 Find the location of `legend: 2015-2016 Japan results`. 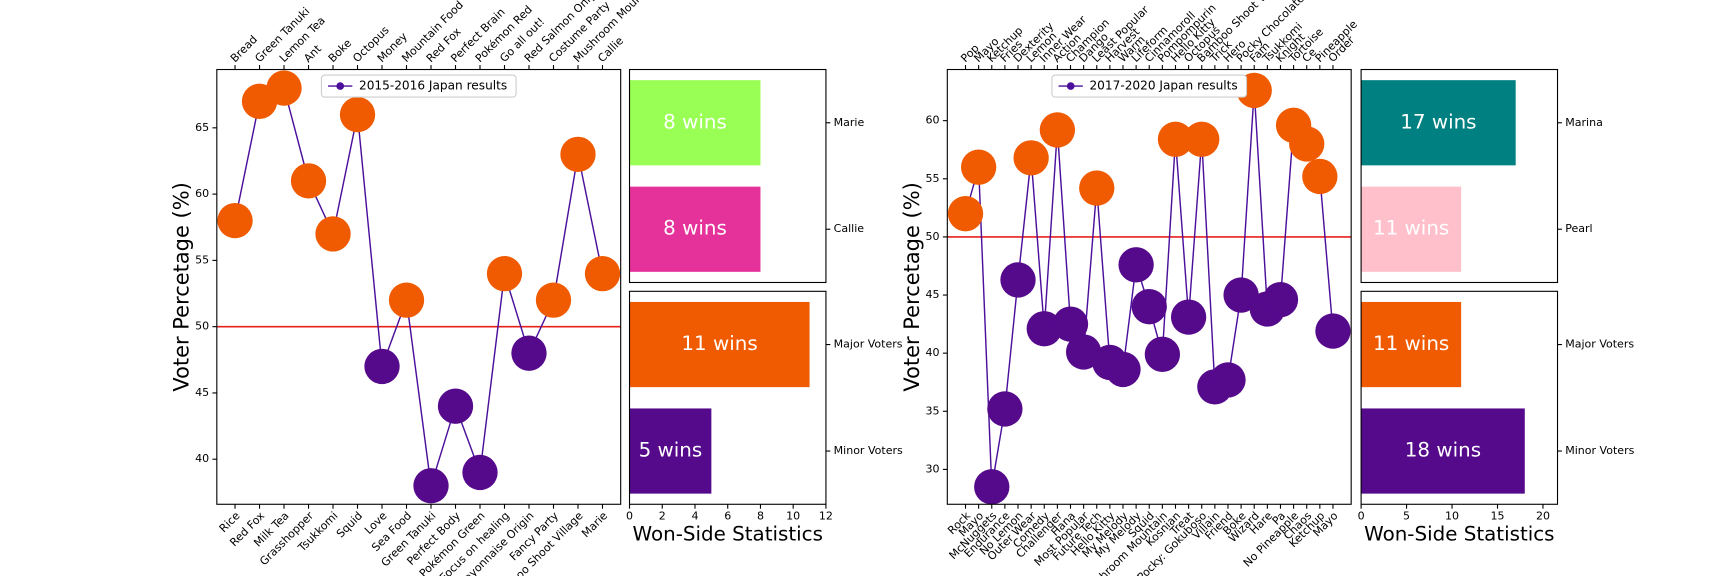

legend: 2015-2016 Japan results is located at coordinates (418, 86).